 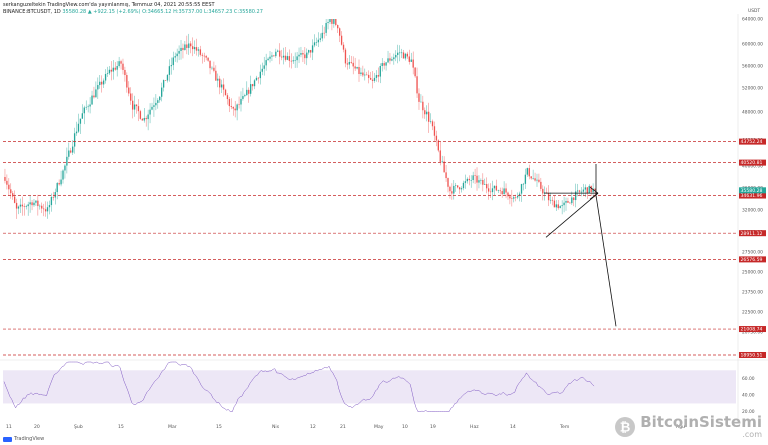 I want to click on x-axis-label: Ağu, so click(x=680, y=426).